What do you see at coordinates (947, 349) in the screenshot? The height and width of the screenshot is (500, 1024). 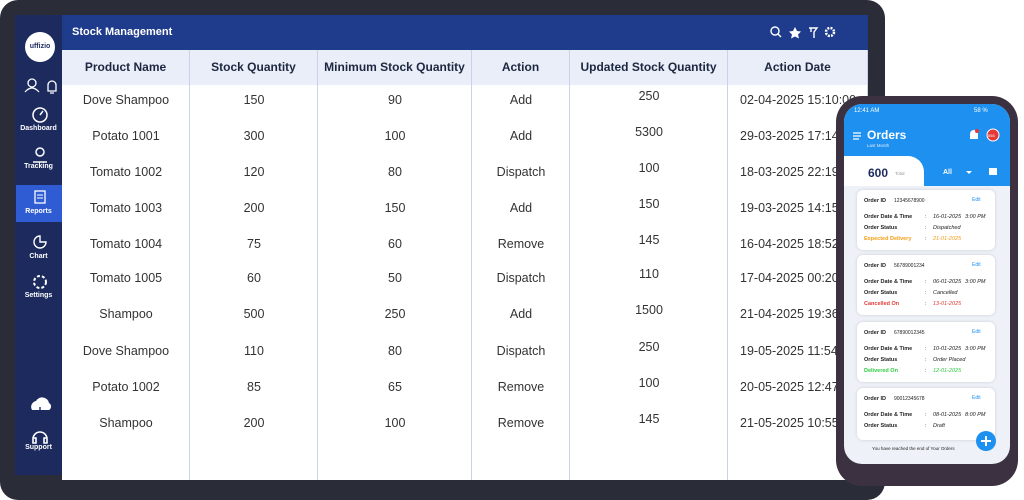 I see `field-value: 10-01-2025` at bounding box center [947, 349].